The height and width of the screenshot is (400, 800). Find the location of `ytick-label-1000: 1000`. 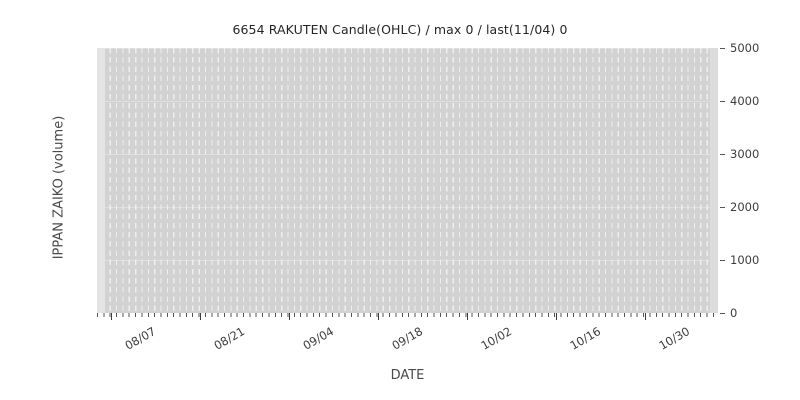

ytick-label-1000: 1000 is located at coordinates (745, 260).